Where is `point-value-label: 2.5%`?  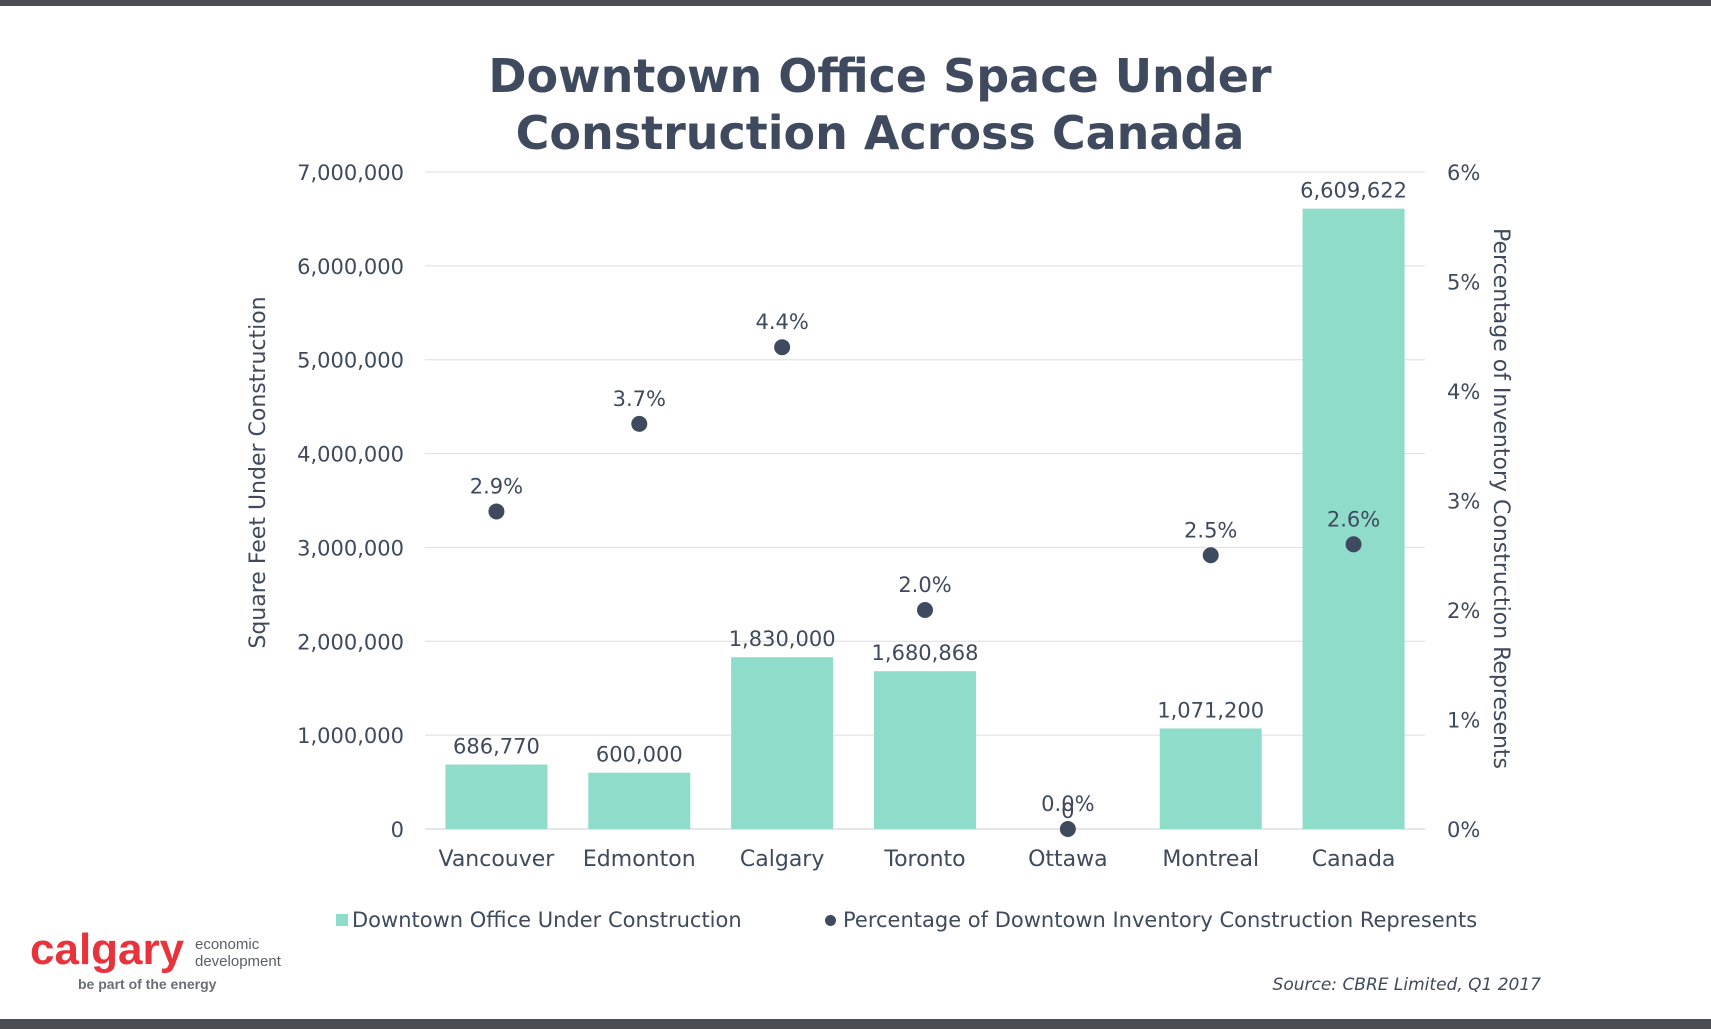 point-value-label: 2.5% is located at coordinates (1210, 530).